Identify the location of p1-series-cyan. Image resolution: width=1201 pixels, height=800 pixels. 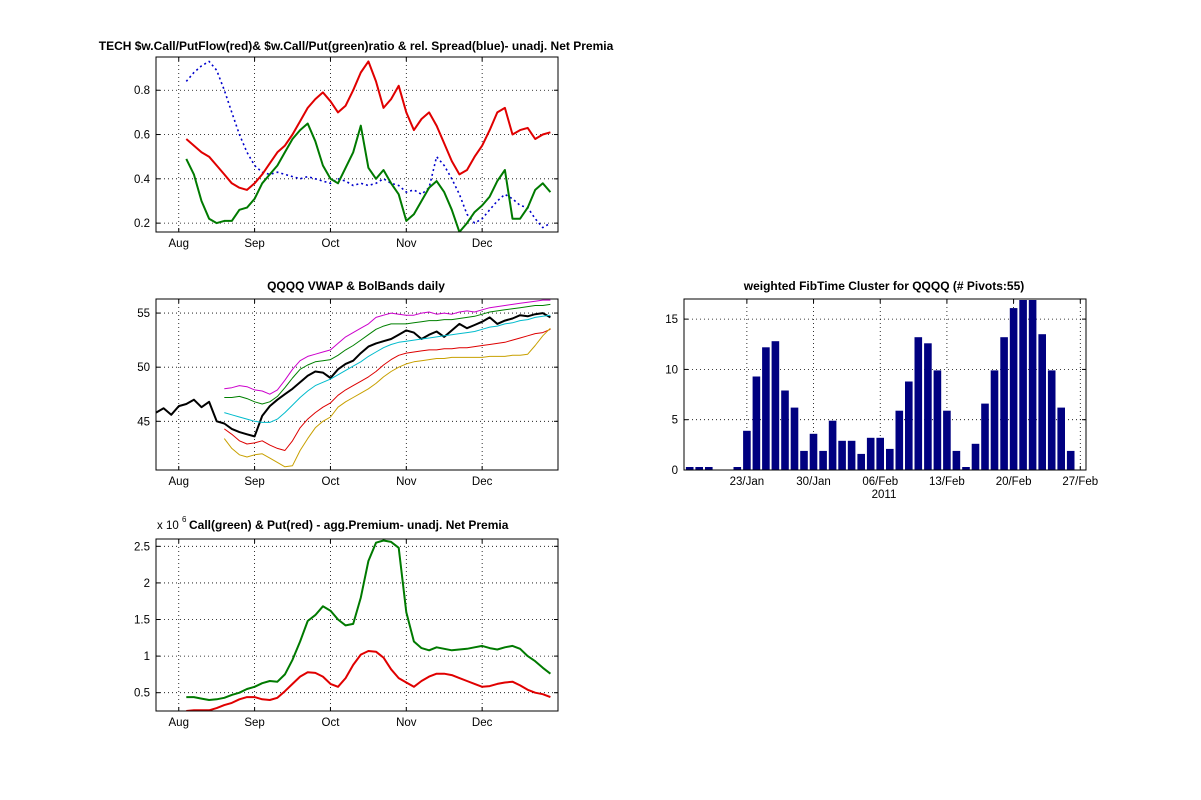
(387, 368).